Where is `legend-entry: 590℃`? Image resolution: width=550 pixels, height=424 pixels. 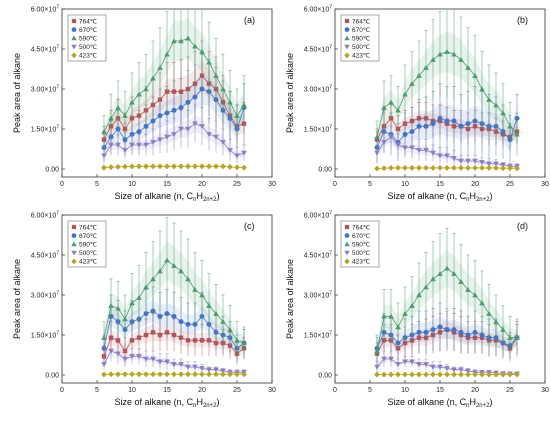 legend-entry: 590℃ is located at coordinates (361, 39).